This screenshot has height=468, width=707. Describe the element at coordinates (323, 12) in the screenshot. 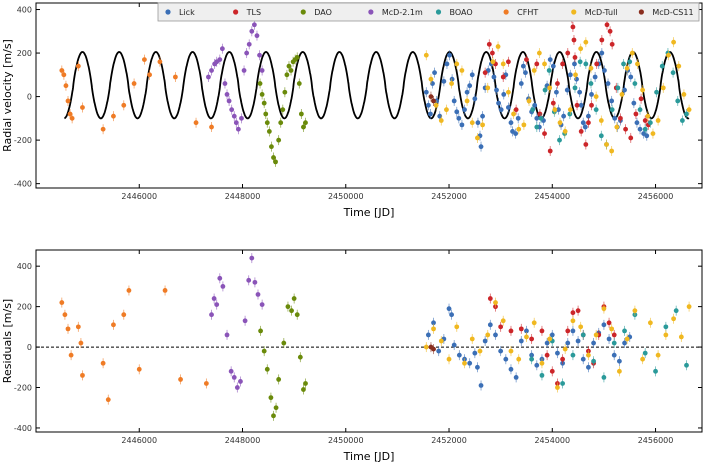

I see `legend-label: DAO` at that location.